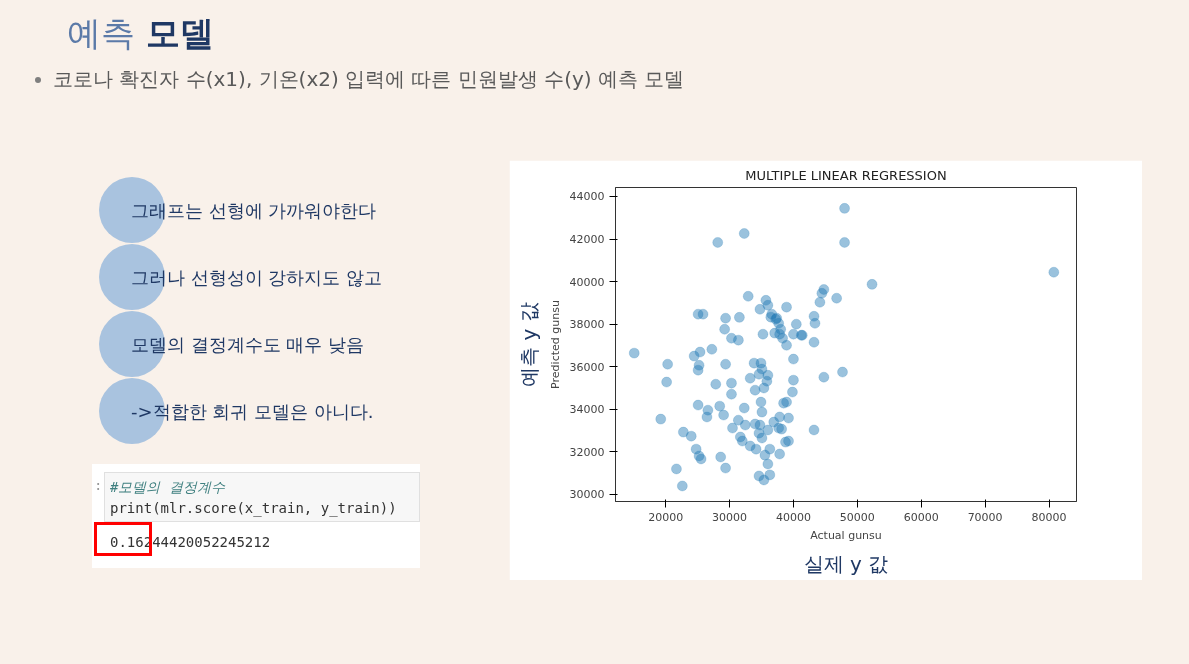  Describe the element at coordinates (985, 517) in the screenshot. I see `x-tick-label: 70000` at that location.